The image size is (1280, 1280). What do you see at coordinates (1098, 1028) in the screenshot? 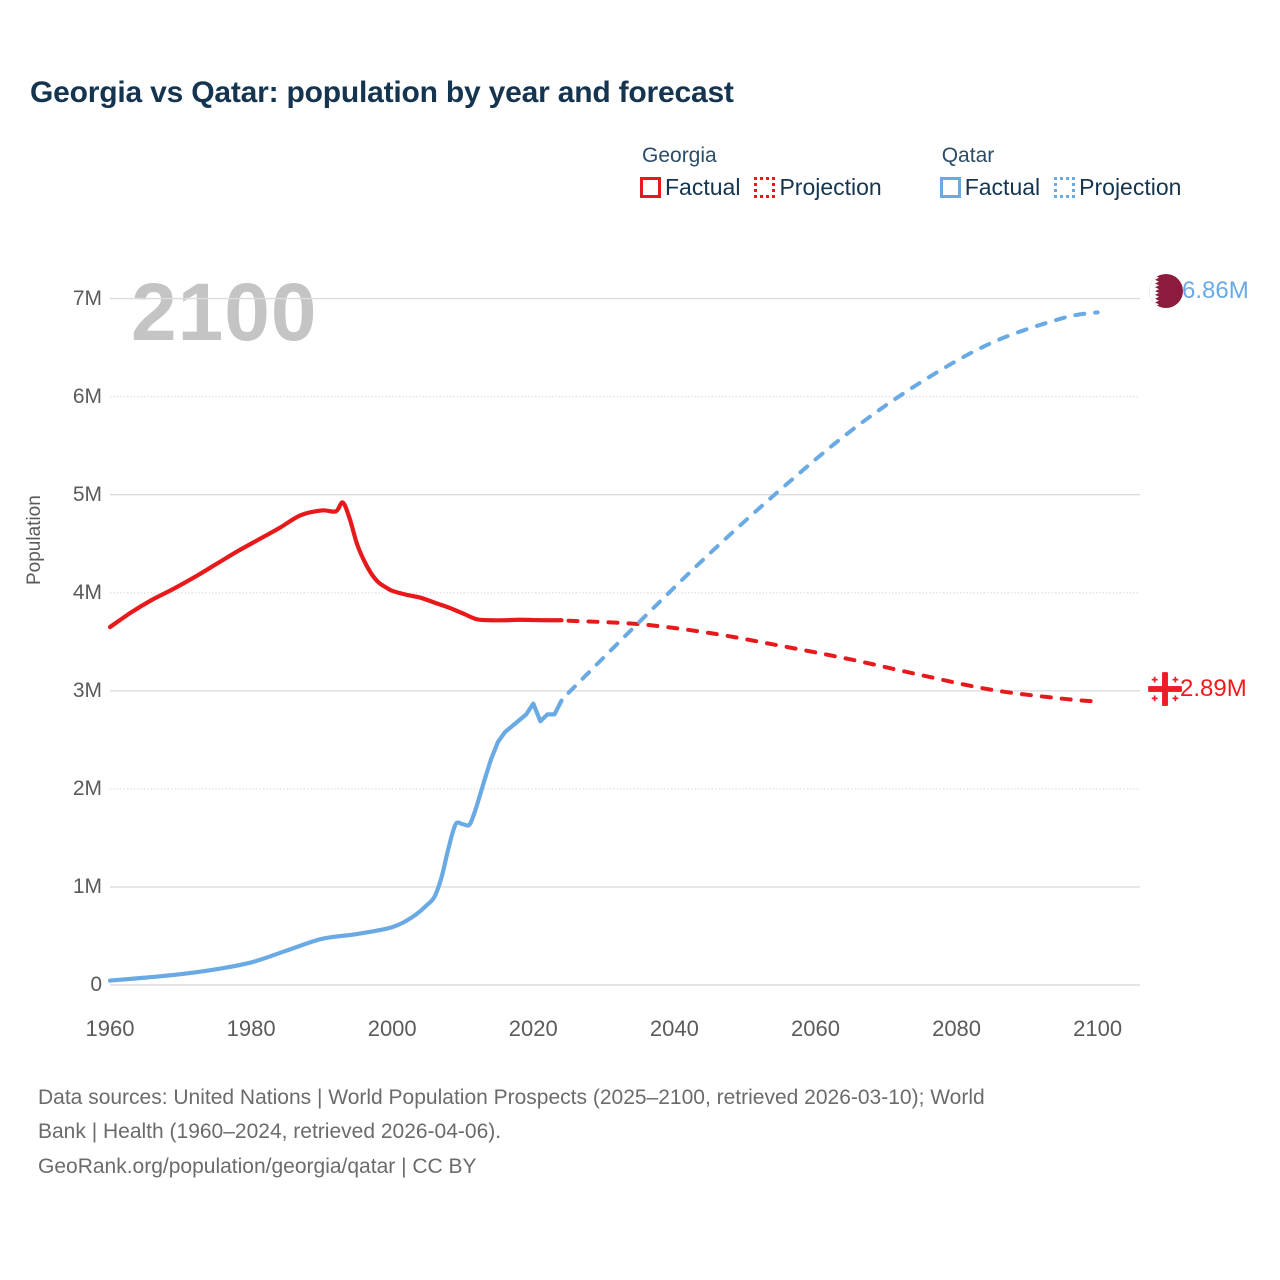
I see `x-axis-tick-label: 2100` at bounding box center [1098, 1028].